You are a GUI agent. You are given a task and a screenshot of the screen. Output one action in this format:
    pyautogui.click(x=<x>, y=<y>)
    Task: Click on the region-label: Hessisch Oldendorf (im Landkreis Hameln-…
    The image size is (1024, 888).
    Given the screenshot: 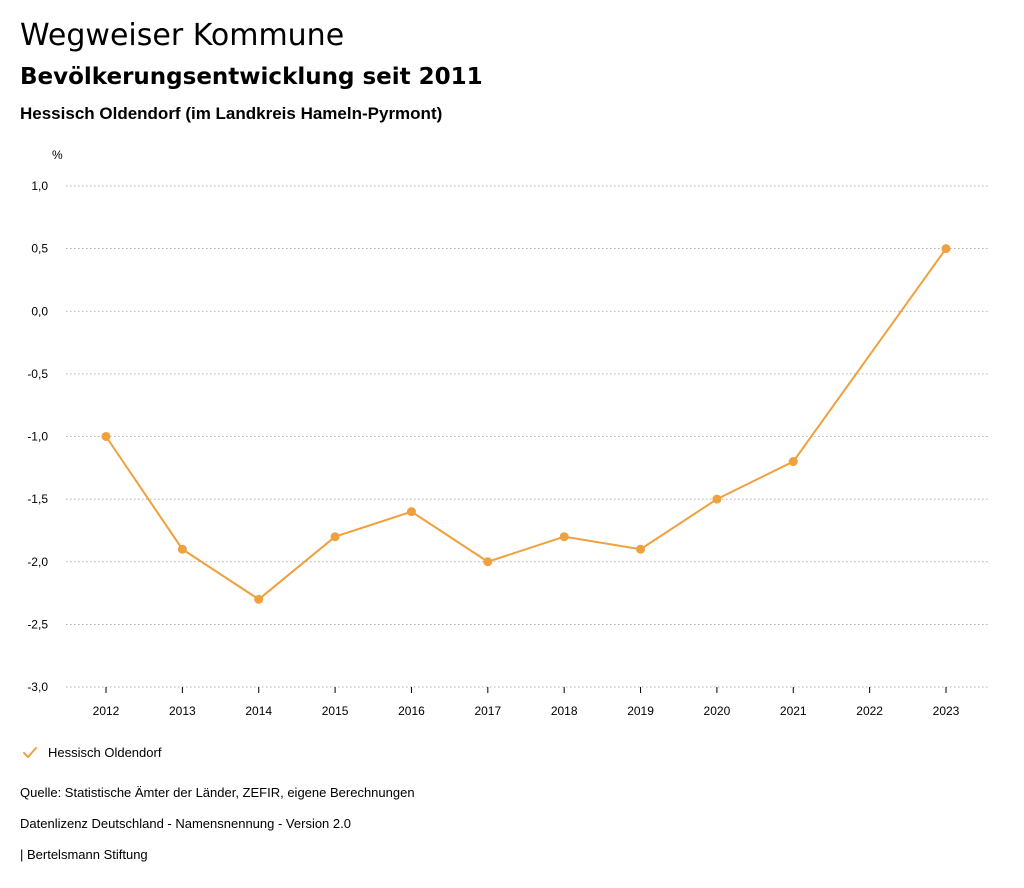 What is the action you would take?
    pyautogui.click(x=231, y=113)
    